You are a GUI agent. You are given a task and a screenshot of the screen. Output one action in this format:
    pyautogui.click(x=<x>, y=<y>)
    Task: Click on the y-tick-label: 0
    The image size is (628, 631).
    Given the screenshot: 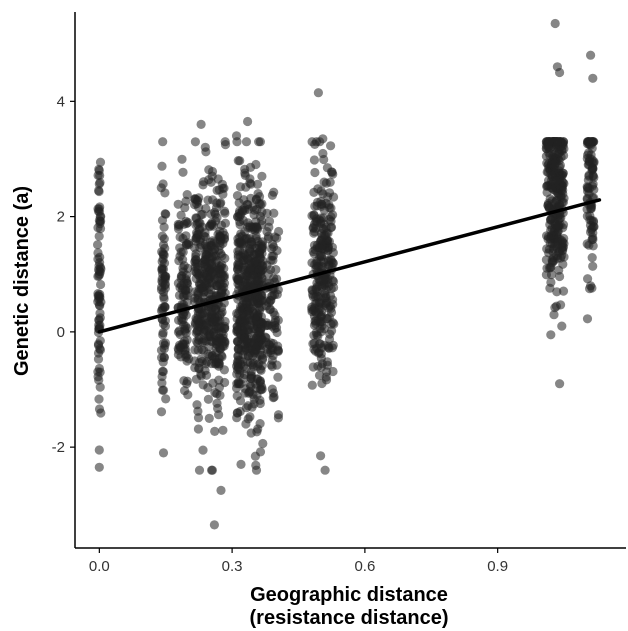 What is the action you would take?
    pyautogui.click(x=61, y=332)
    